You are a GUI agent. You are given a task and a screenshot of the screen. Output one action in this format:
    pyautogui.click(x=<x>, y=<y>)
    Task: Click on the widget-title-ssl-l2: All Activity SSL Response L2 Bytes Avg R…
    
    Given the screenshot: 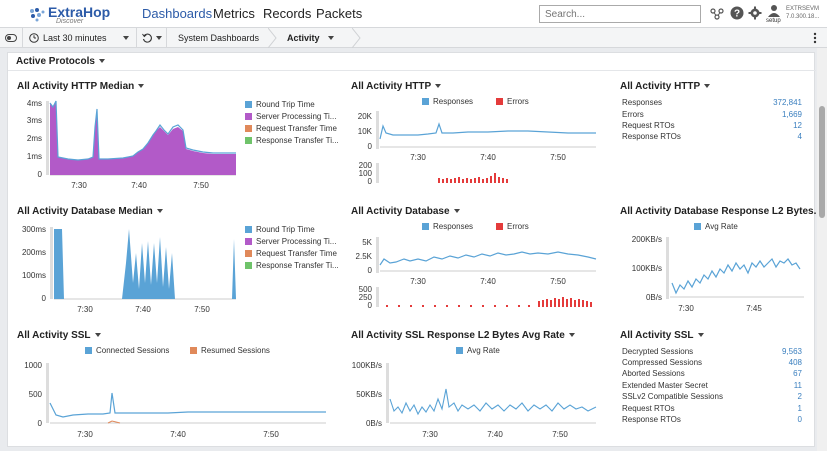 What is the action you would take?
    pyautogui.click(x=463, y=335)
    